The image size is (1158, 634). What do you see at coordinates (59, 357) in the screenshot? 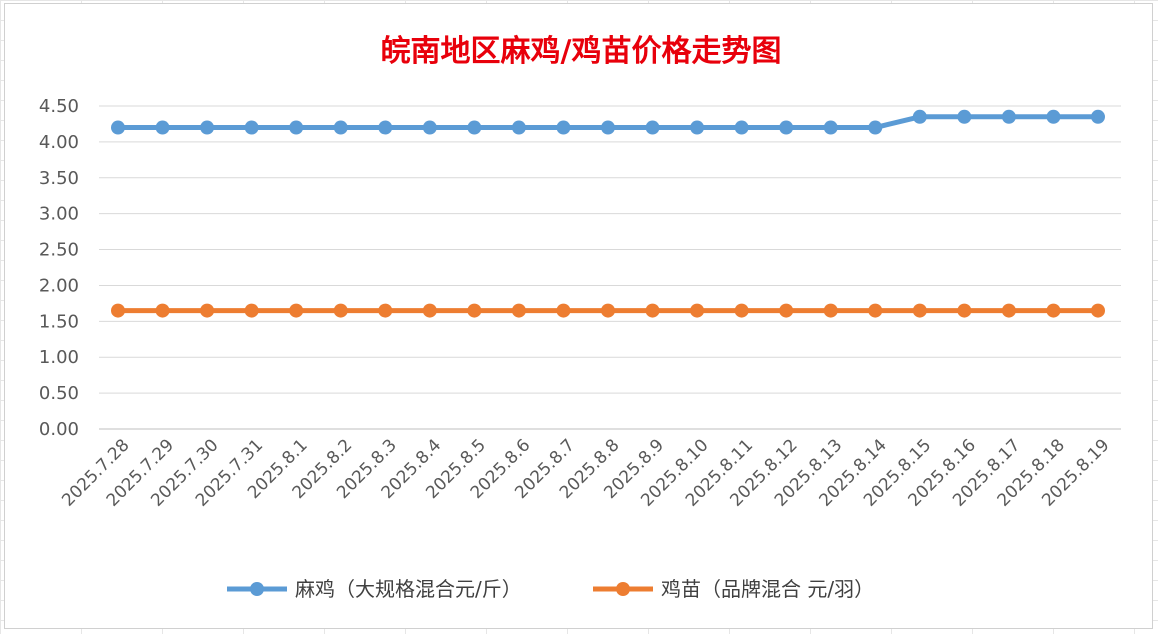
I see `y-tick-label: 1.00` at bounding box center [59, 357].